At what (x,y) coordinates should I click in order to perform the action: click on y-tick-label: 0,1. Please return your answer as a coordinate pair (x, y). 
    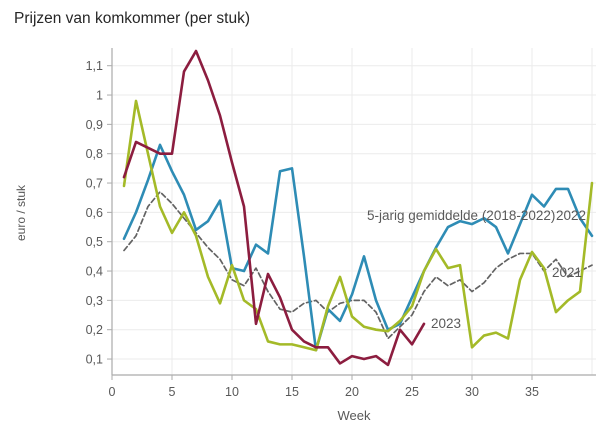
    Looking at the image, I should click on (94, 360).